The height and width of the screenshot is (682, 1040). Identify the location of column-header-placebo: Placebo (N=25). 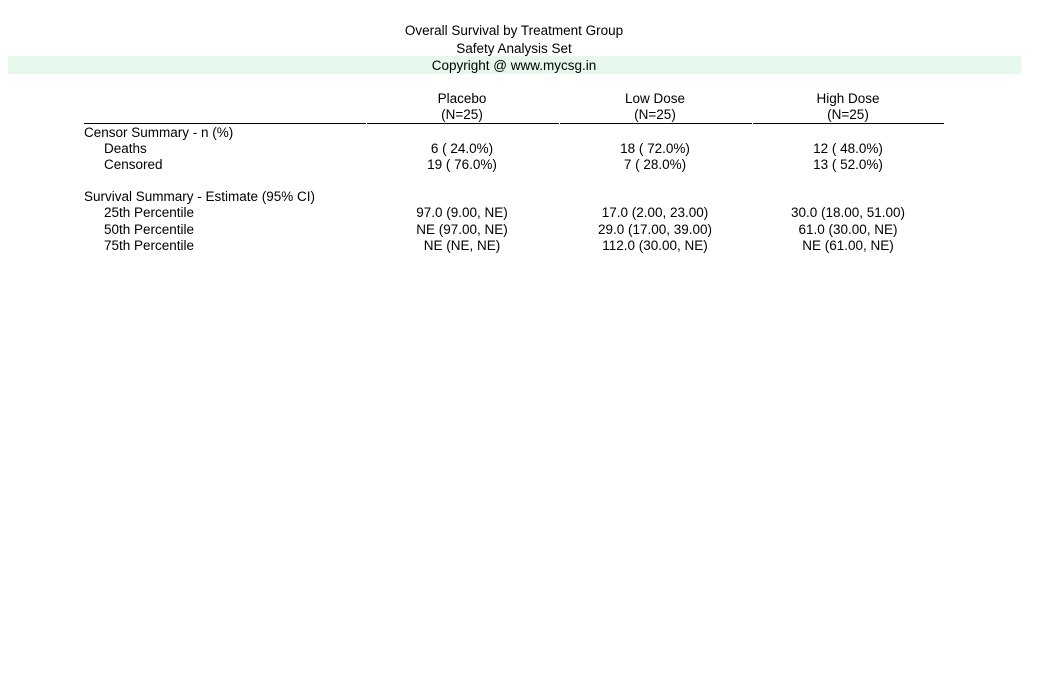
(462, 107).